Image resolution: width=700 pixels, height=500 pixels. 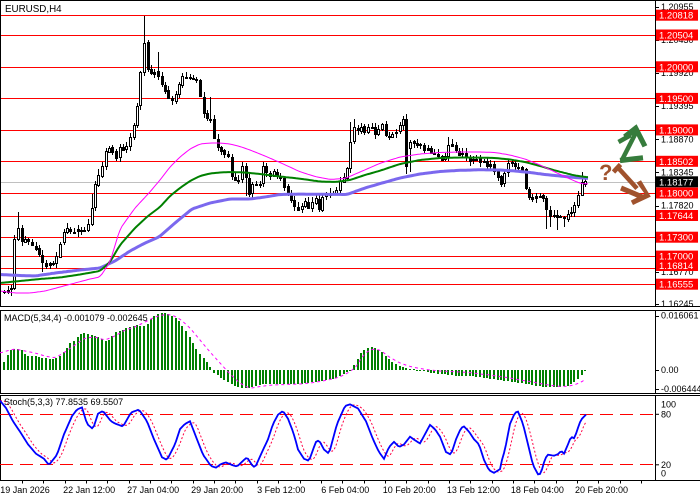 I want to click on svg-text: 1.18177, so click(x=676, y=182).